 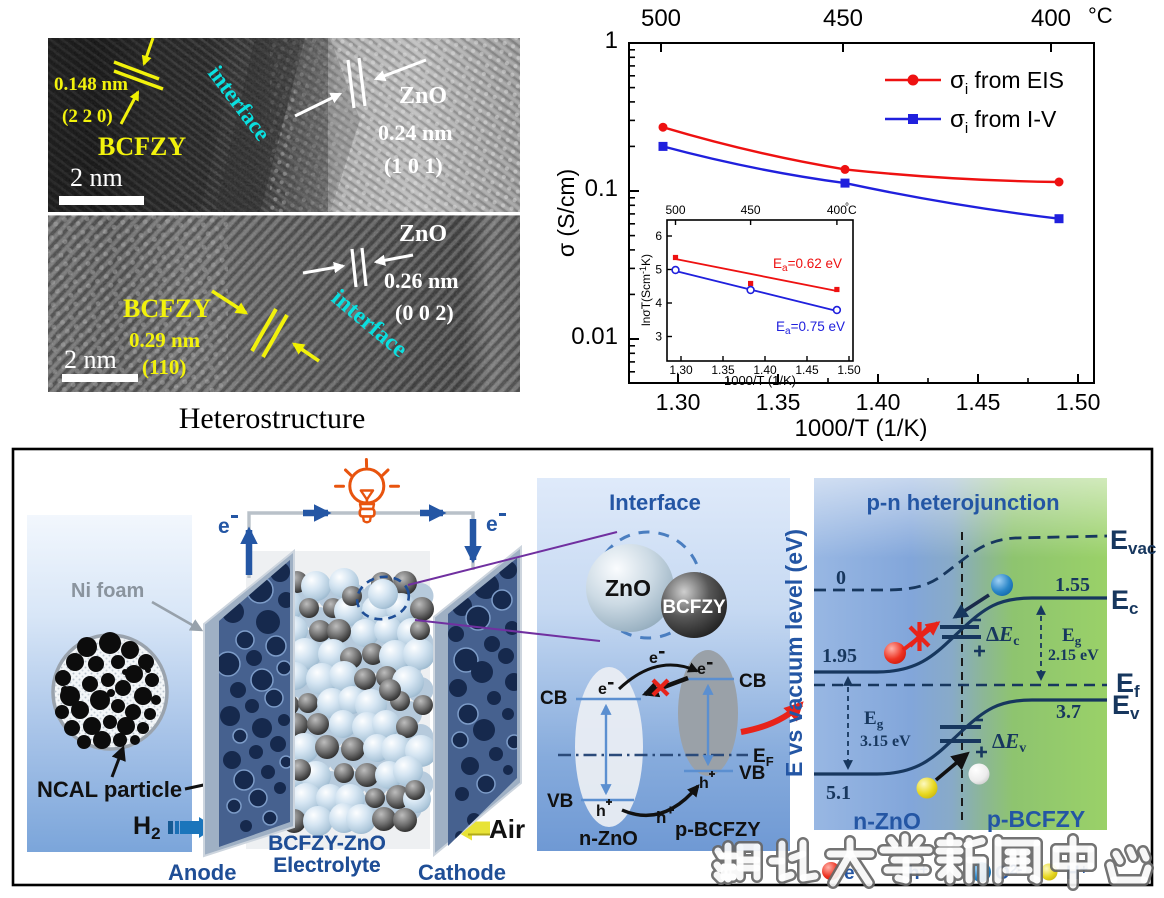 What do you see at coordinates (655, 502) in the screenshot?
I see `svg-text: Interface` at bounding box center [655, 502].